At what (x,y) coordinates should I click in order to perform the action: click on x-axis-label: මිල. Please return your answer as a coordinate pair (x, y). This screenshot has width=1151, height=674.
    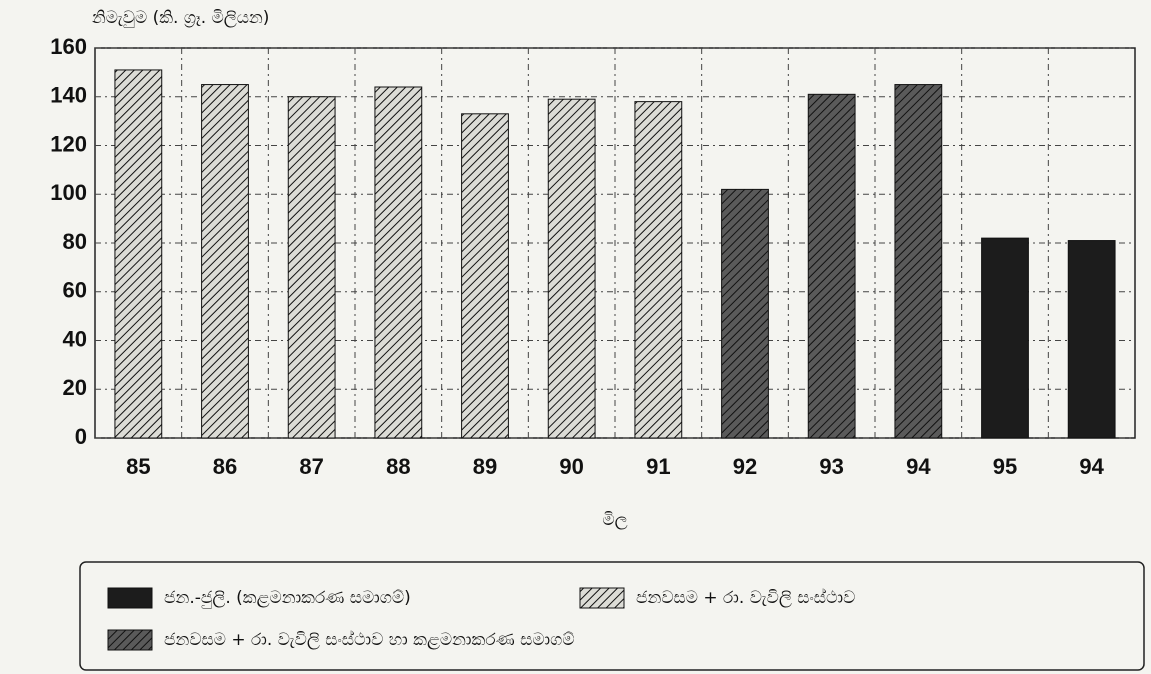
    Looking at the image, I should click on (614, 520).